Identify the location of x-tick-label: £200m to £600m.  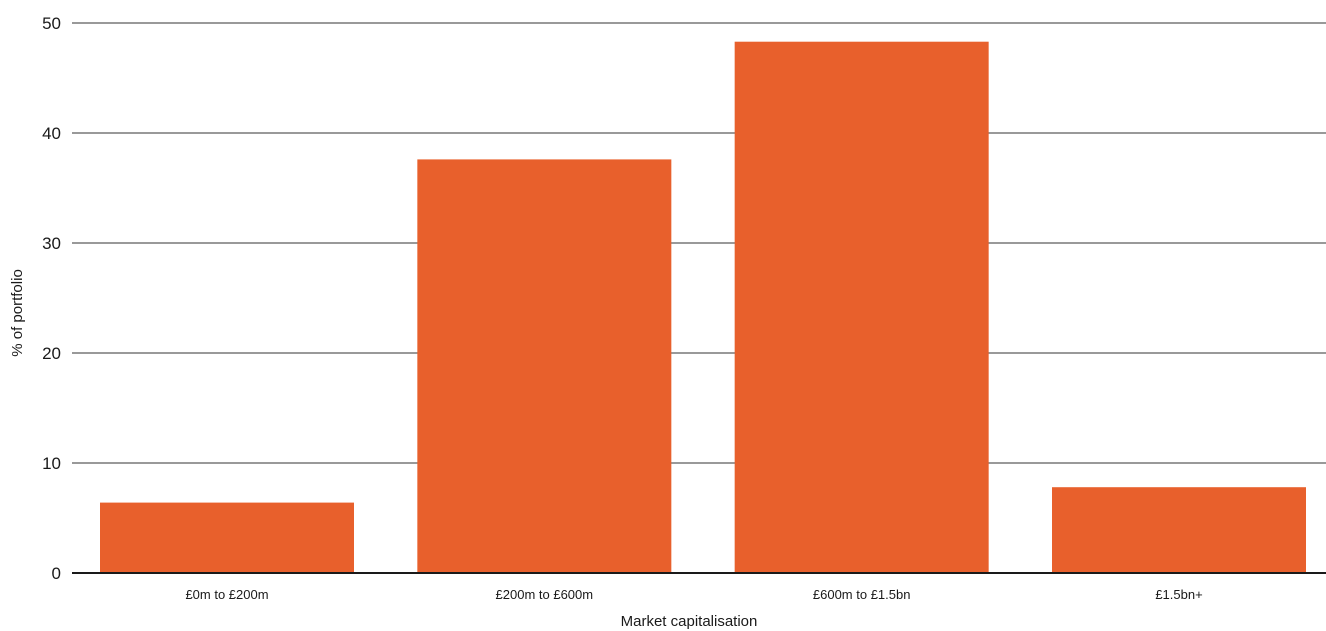
(545, 594).